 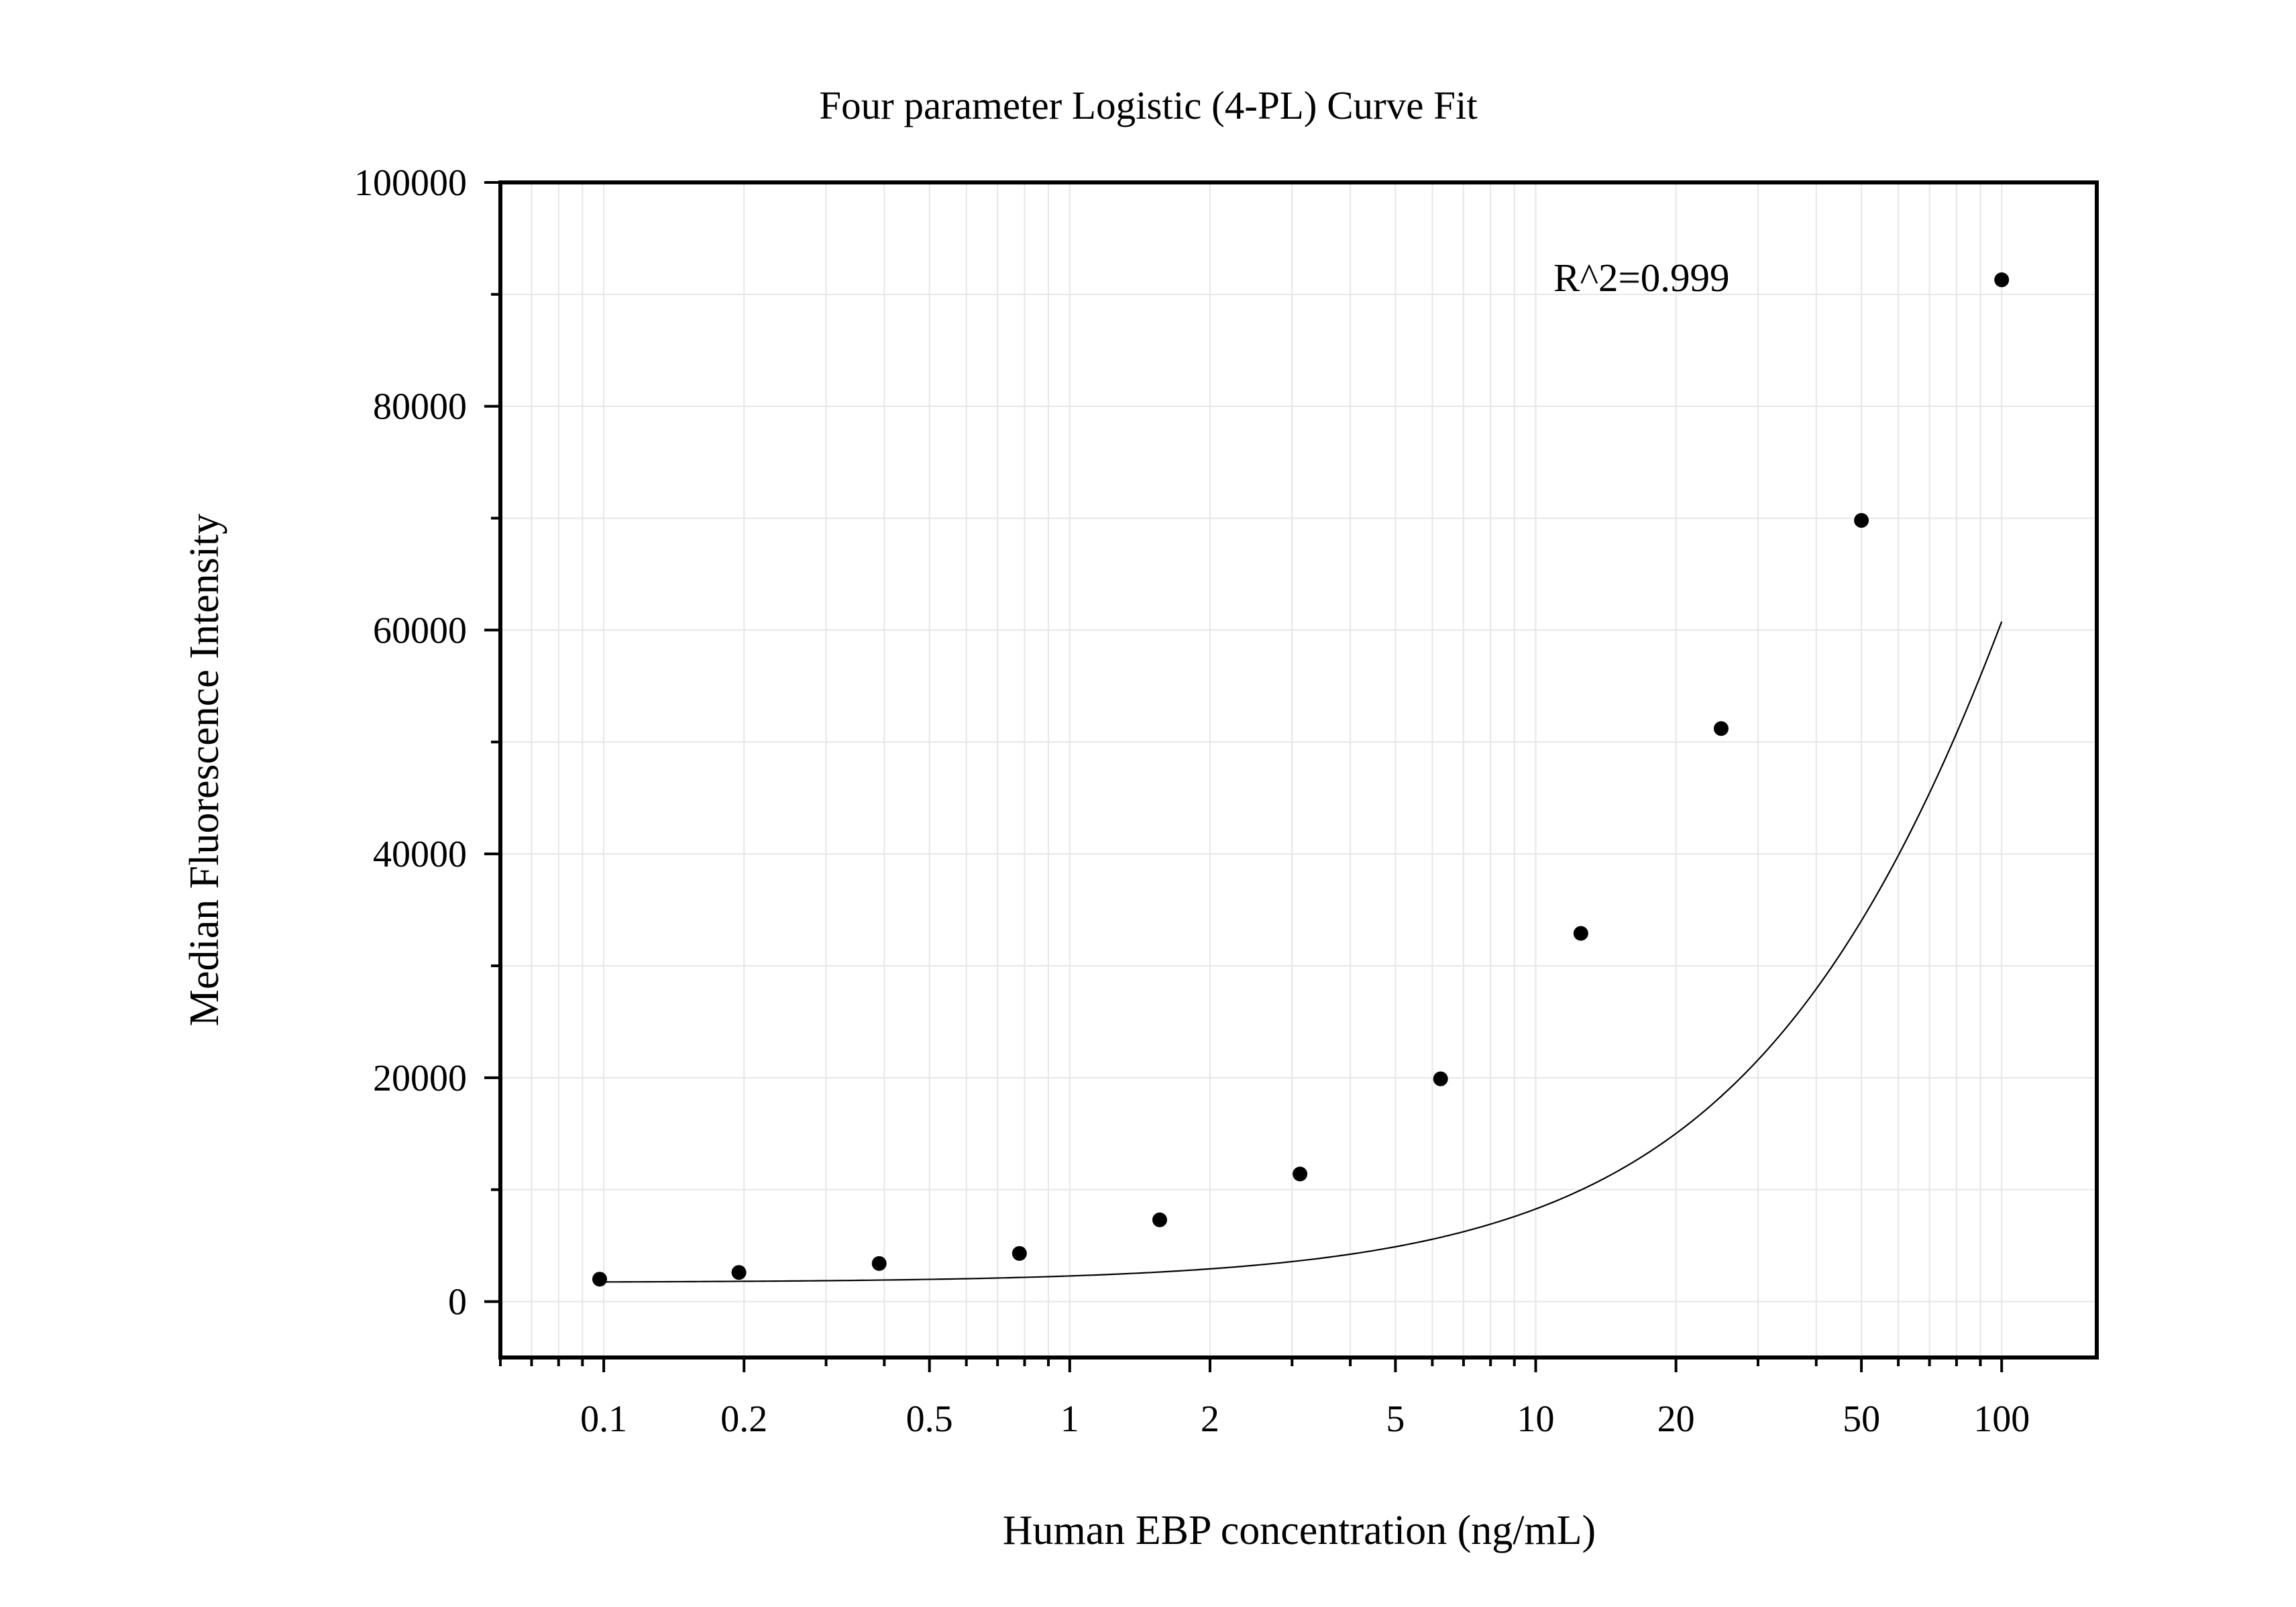 What do you see at coordinates (1861, 1419) in the screenshot?
I see `x-tick-label: 50` at bounding box center [1861, 1419].